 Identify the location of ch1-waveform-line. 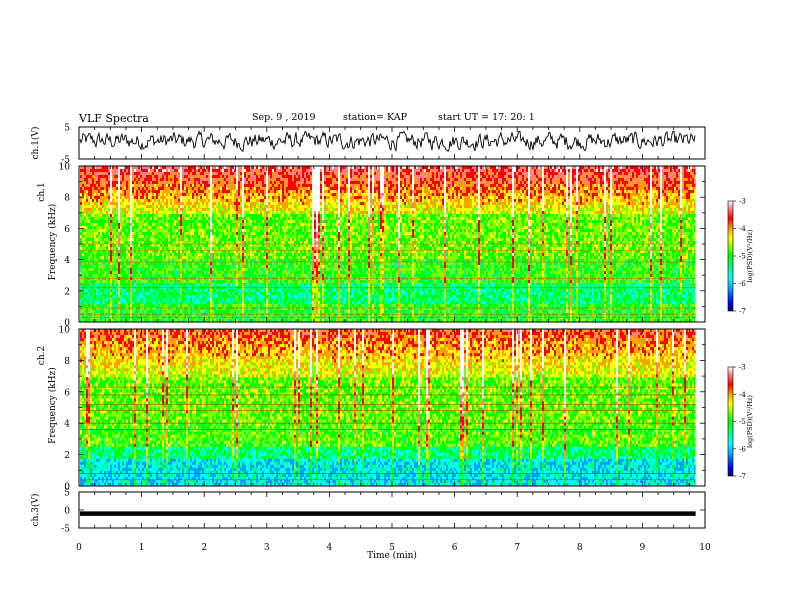
(387, 141).